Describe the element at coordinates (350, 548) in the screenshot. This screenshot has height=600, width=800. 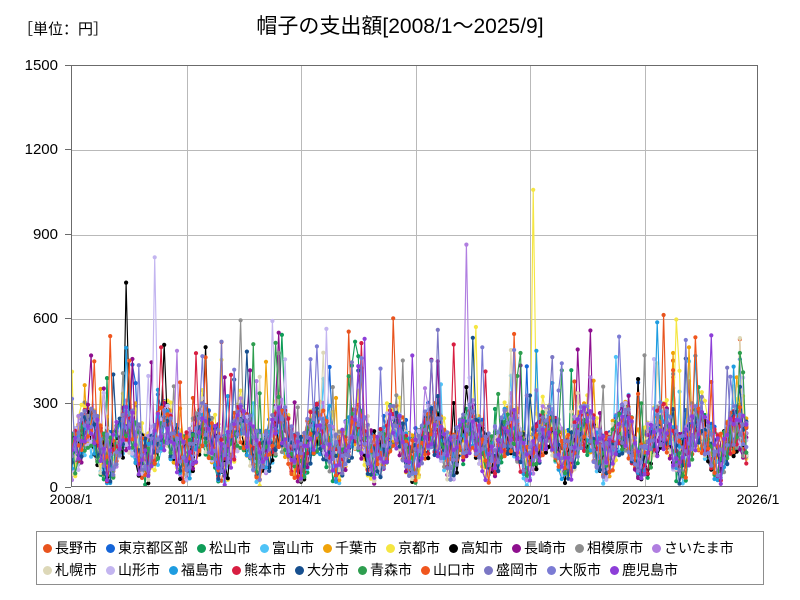
I see `legend-item-千葉市: 千葉市` at that location.